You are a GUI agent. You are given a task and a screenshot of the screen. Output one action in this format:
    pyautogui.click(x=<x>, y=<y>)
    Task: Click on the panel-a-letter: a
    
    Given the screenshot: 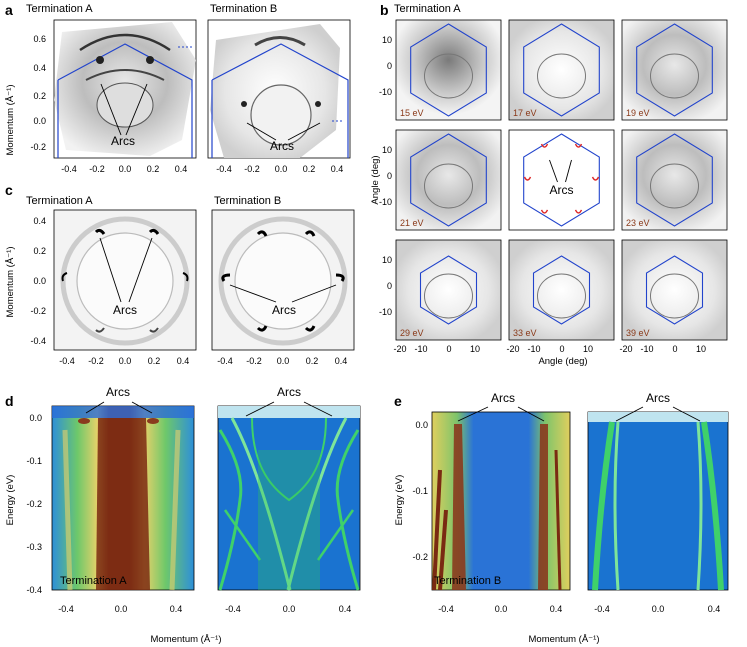 What is the action you would take?
    pyautogui.click(x=9, y=10)
    